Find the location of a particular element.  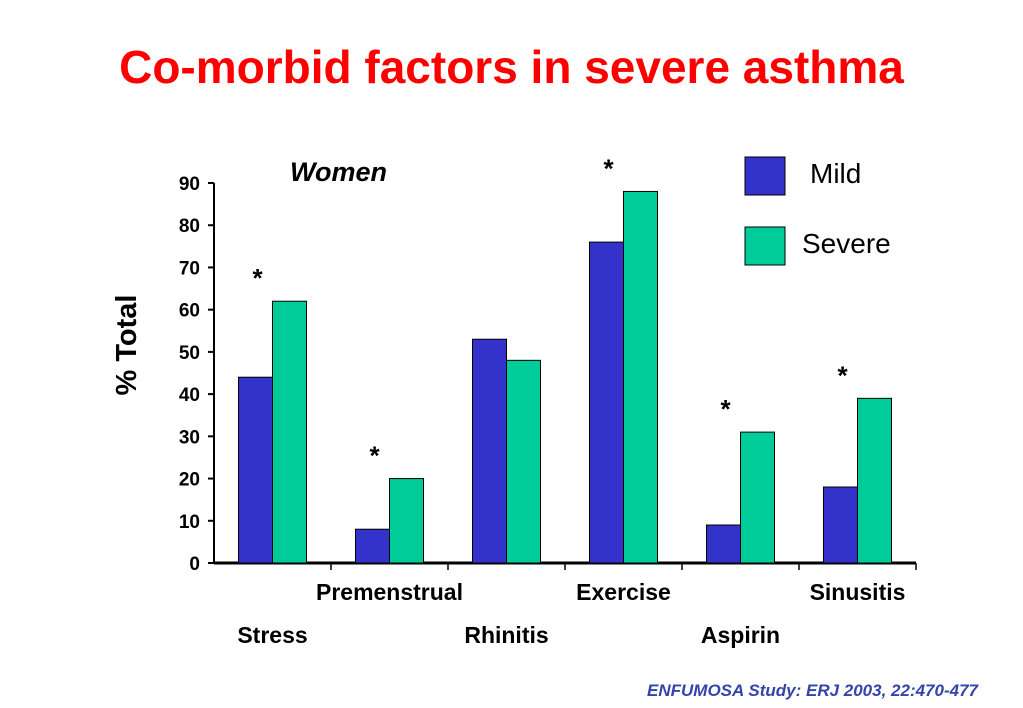

bar-severe-stress is located at coordinates (289, 432).